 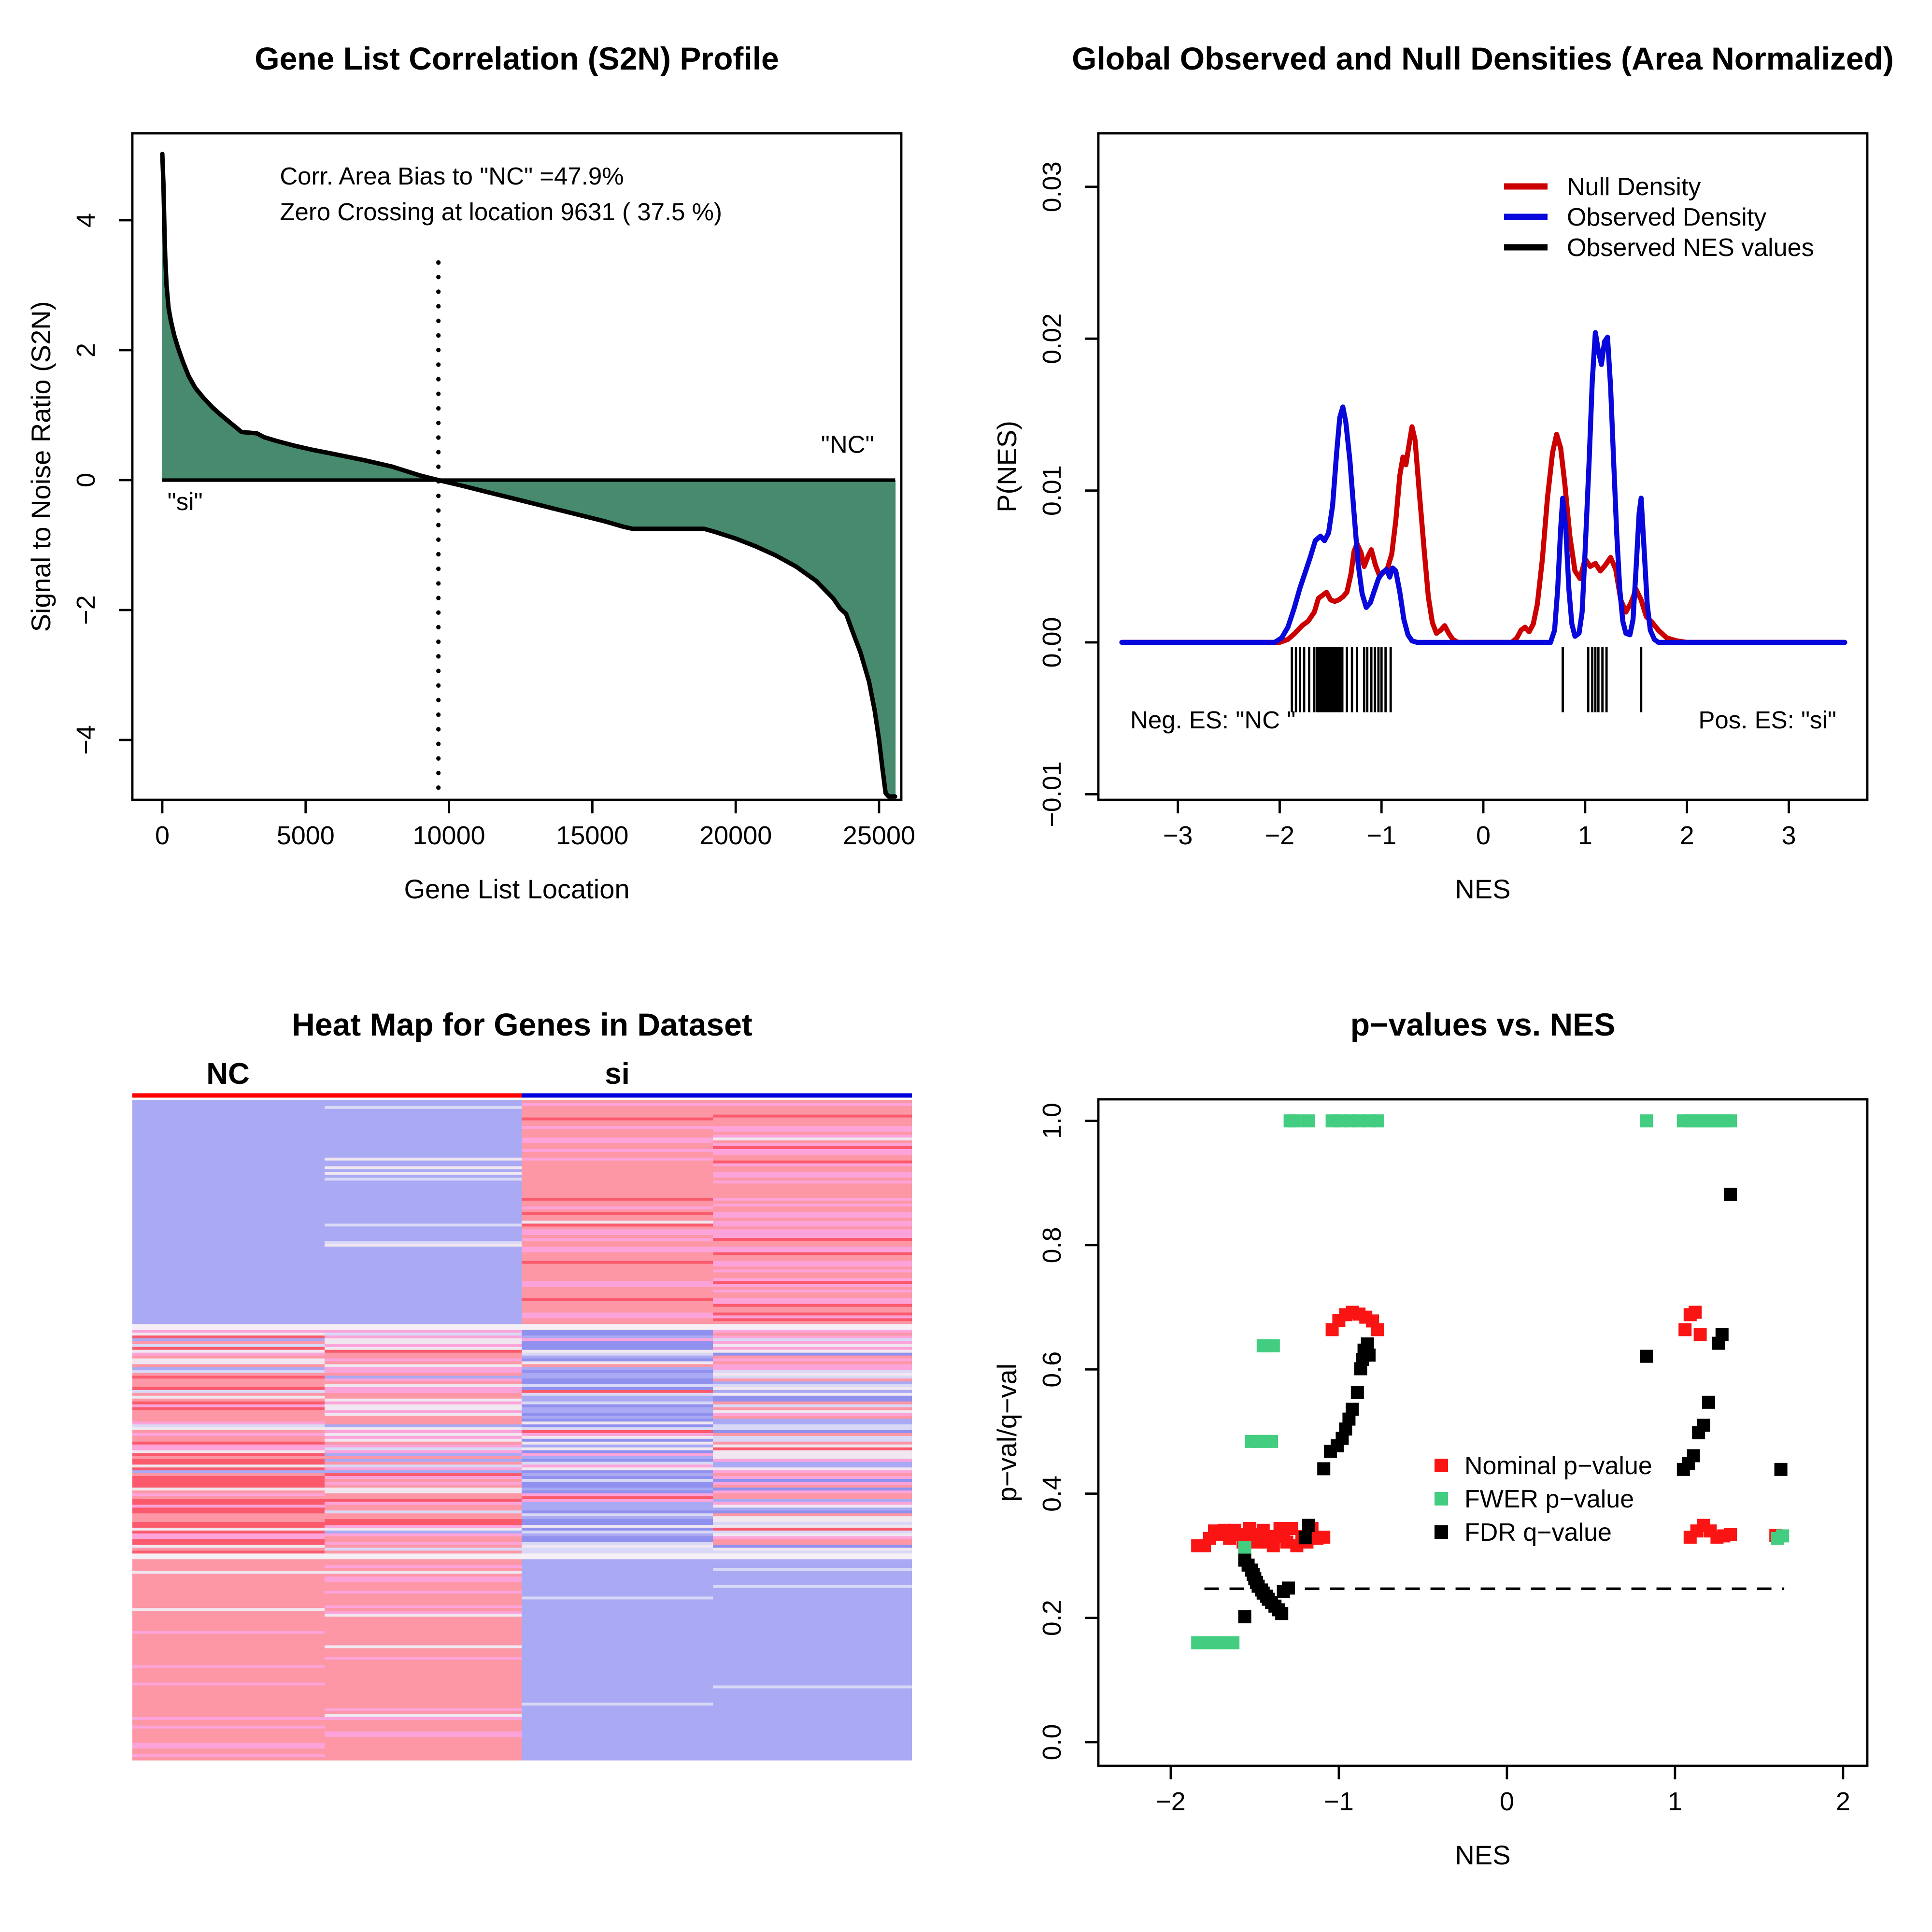 I want to click on x-tick-label: 5000, so click(x=306, y=835).